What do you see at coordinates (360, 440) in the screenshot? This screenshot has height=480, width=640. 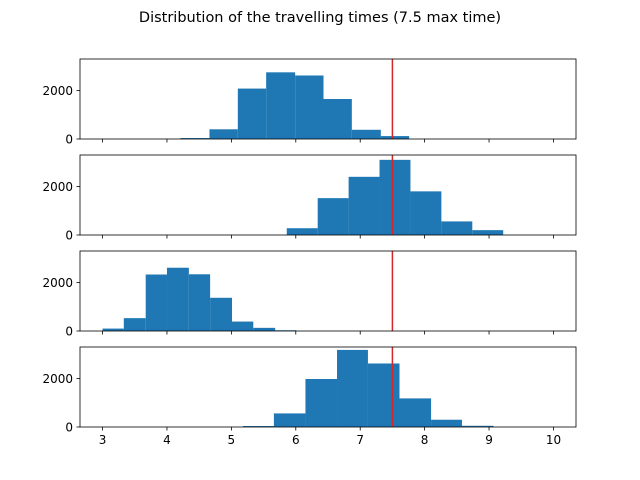 I see `x-tick-label: 7` at bounding box center [360, 440].